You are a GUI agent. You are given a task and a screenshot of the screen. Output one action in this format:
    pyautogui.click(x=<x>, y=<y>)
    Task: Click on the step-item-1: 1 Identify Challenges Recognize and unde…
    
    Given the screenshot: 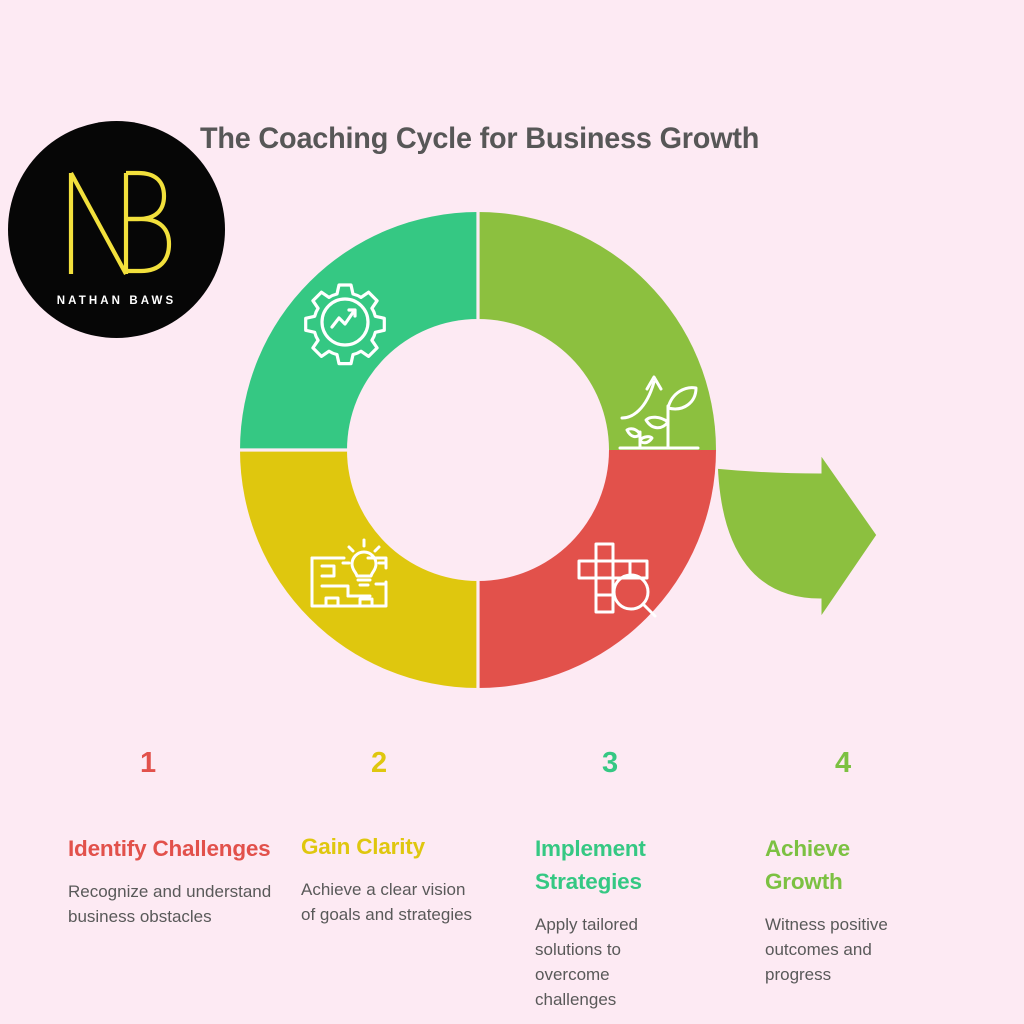 What is the action you would take?
    pyautogui.click(x=155, y=834)
    